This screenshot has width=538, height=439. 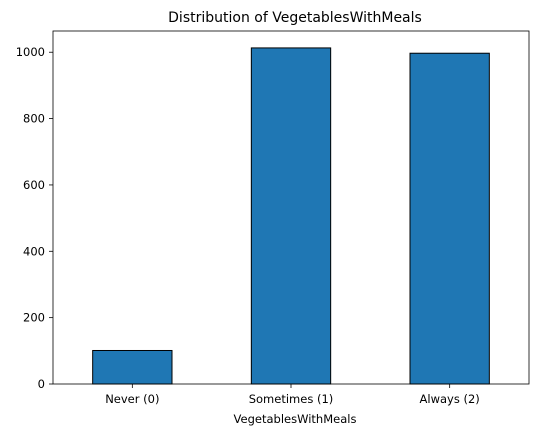 What do you see at coordinates (450, 399) in the screenshot?
I see `x-tick-label: Always (2)` at bounding box center [450, 399].